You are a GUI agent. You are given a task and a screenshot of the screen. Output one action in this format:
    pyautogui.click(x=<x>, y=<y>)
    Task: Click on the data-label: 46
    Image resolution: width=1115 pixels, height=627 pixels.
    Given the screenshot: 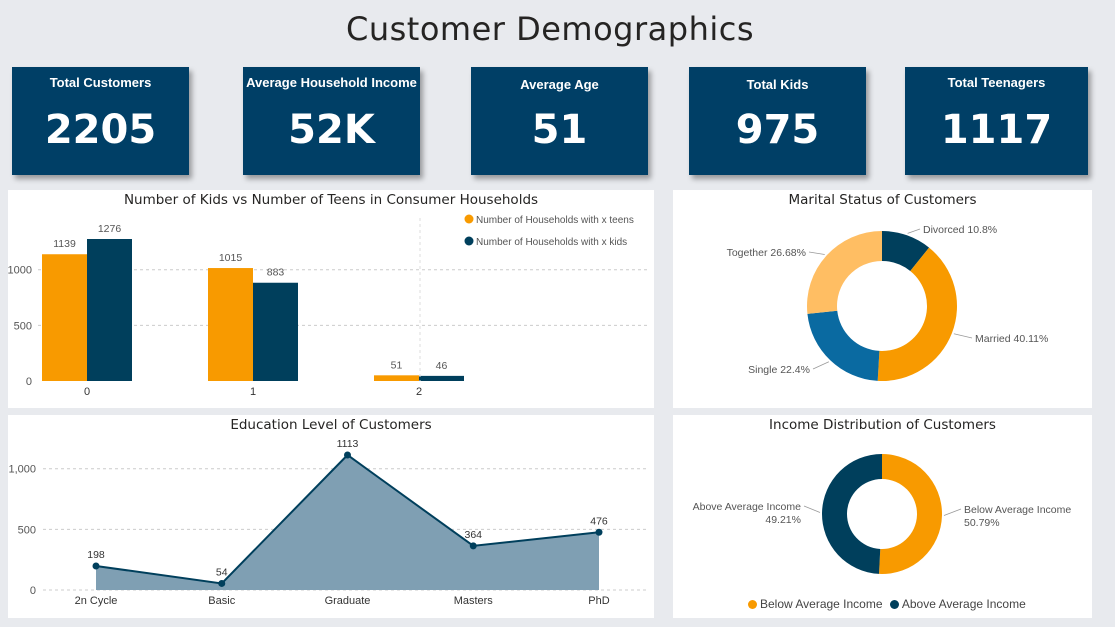 What is the action you would take?
    pyautogui.click(x=442, y=366)
    